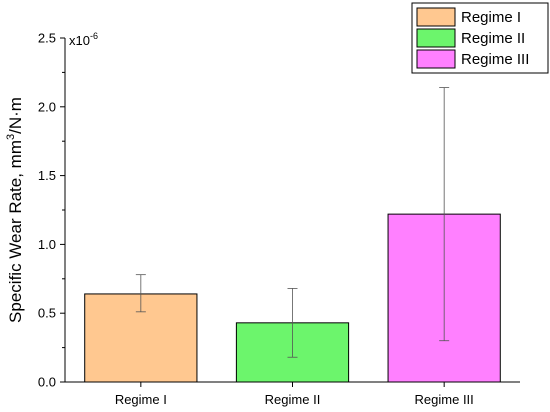 The height and width of the screenshot is (412, 550). Describe the element at coordinates (47, 244) in the screenshot. I see `y-tick-label: 1.0` at that location.